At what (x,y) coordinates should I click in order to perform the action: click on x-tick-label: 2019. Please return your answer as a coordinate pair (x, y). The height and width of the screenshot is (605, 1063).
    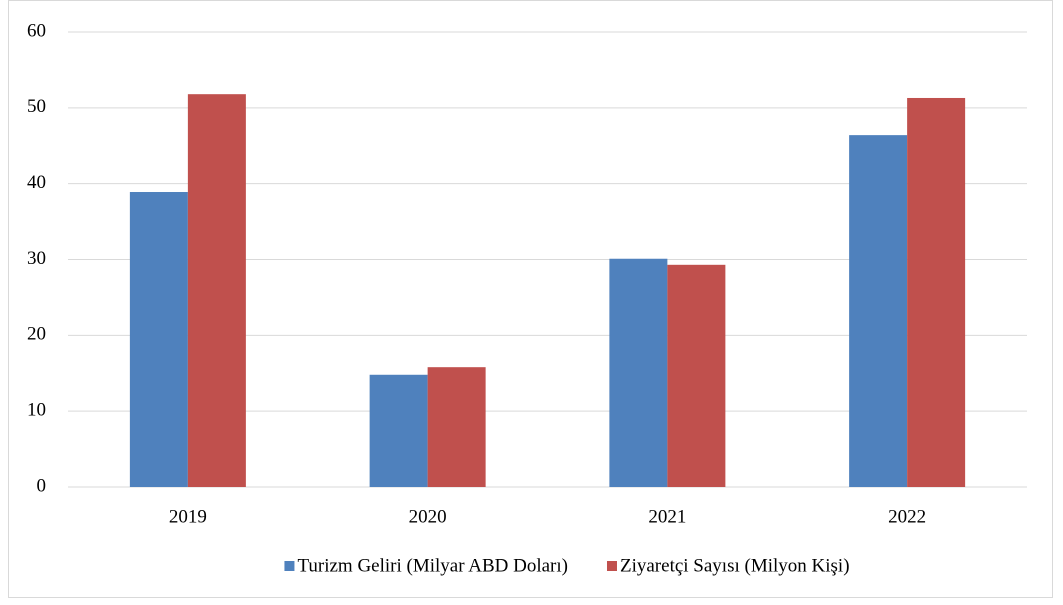
    Looking at the image, I should click on (188, 516).